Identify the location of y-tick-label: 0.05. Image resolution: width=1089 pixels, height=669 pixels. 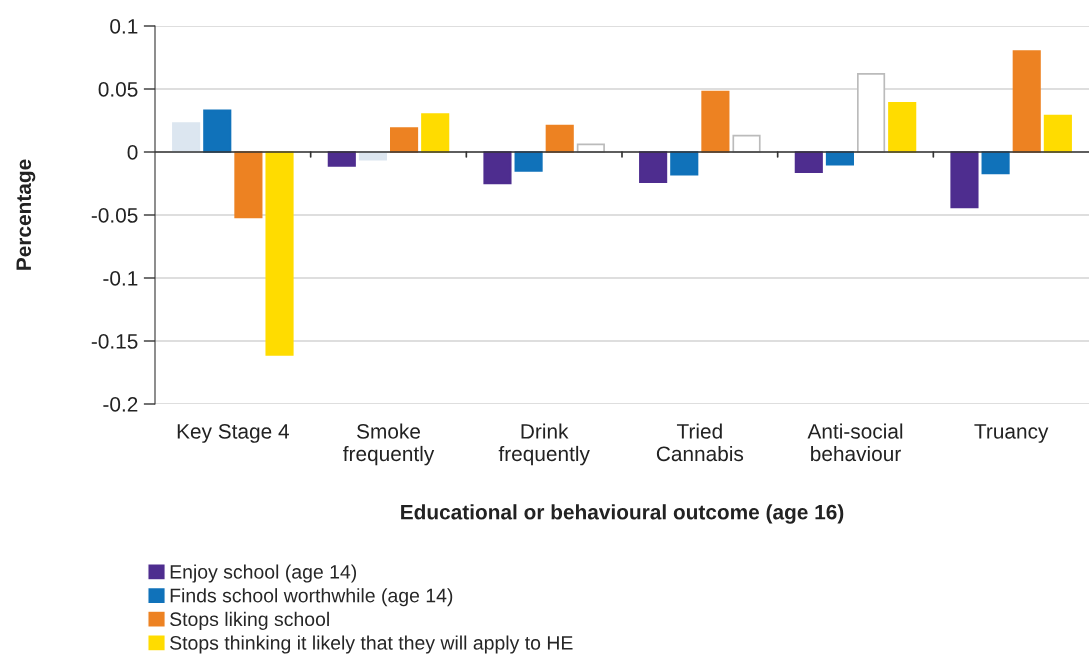
(118, 89).